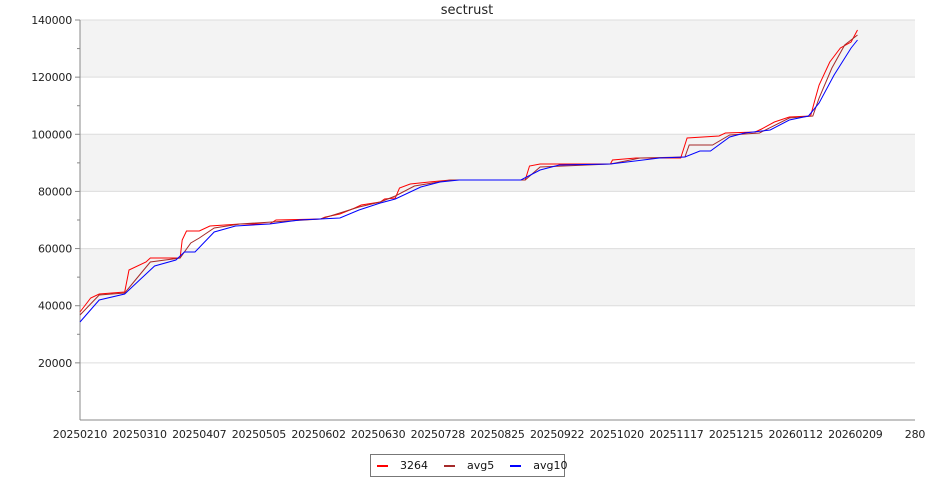 The height and width of the screenshot is (500, 935). Describe the element at coordinates (51, 134) in the screenshot. I see `y-tick-label: 100000` at that location.